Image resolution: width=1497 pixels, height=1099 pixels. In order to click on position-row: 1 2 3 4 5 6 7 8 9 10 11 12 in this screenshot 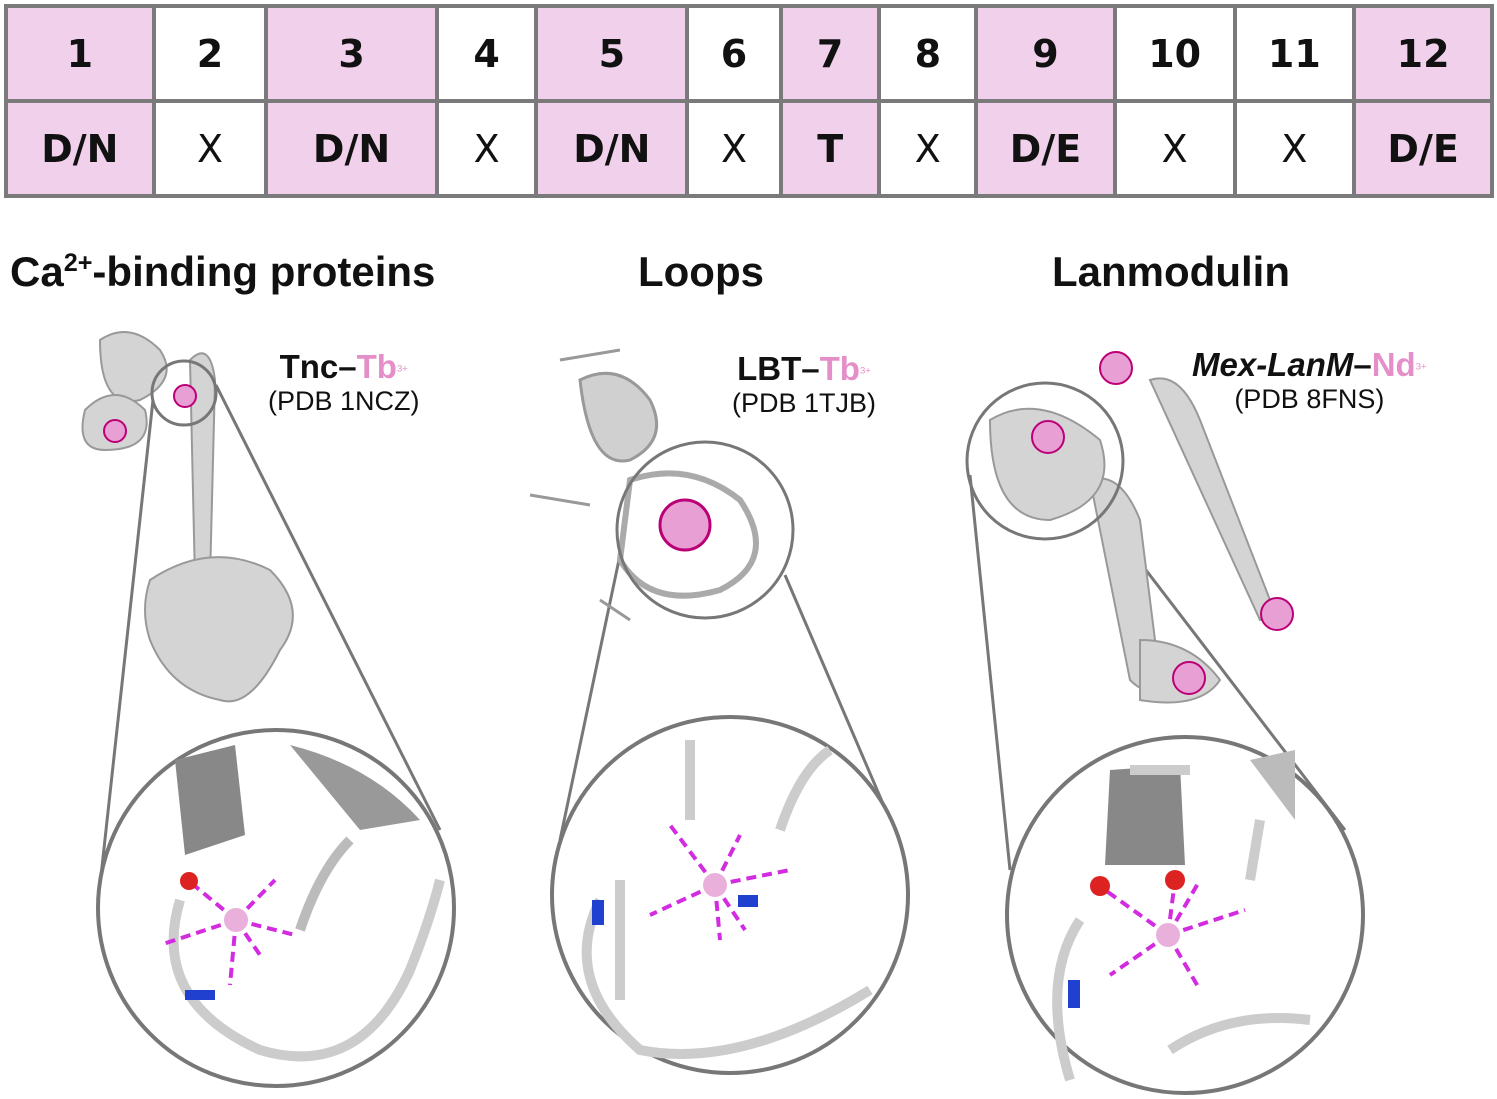, I will do `click(749, 53)`.